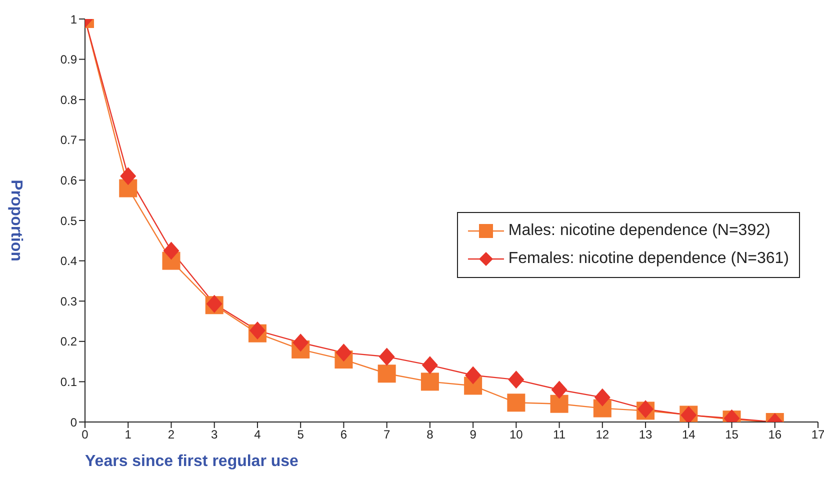 The width and height of the screenshot is (824, 477). What do you see at coordinates (817, 435) in the screenshot?
I see `x-tick-label: 17` at bounding box center [817, 435].